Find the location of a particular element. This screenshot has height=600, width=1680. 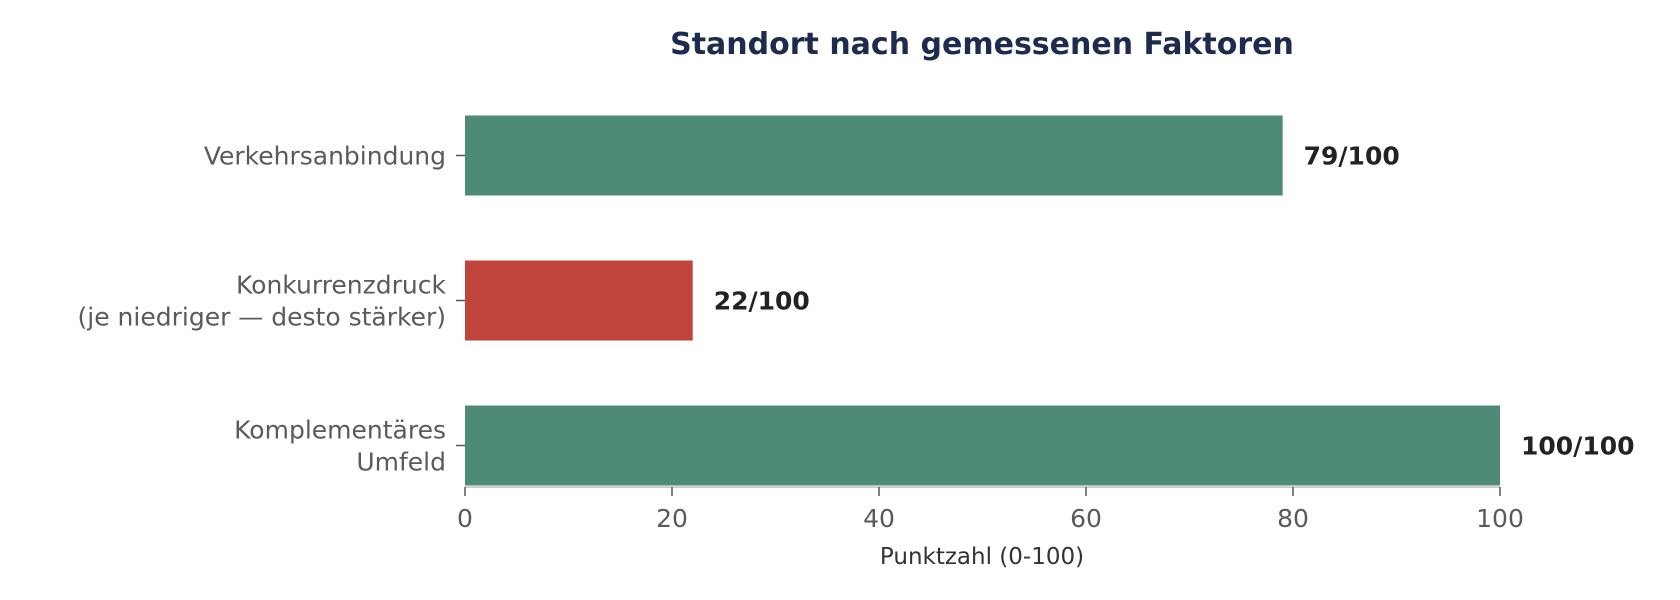

value-label-0: 79/100 is located at coordinates (1352, 156).